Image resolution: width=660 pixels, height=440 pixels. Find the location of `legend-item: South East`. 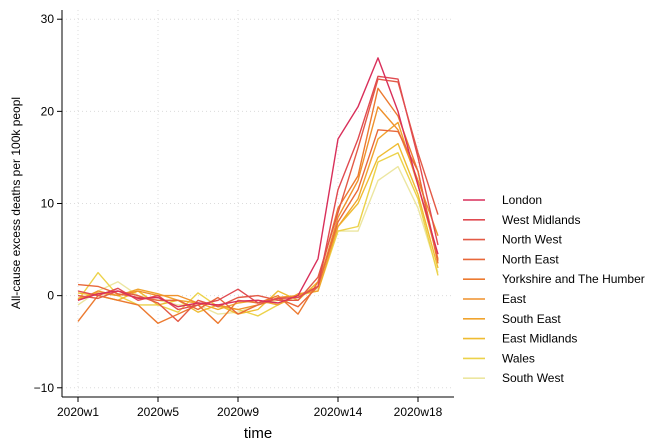

legend-item: South East is located at coordinates (512, 319).